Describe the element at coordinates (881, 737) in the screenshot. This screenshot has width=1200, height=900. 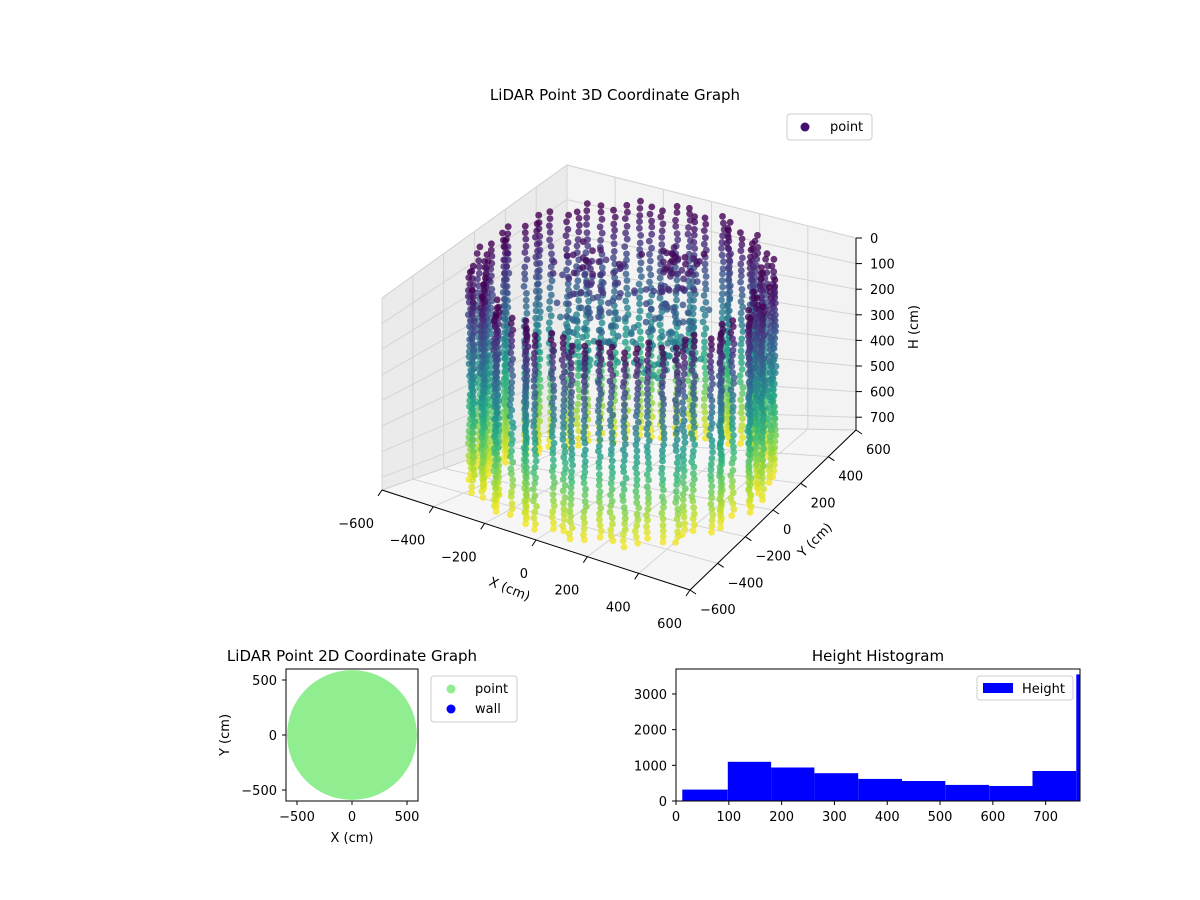
I see `histogram-bars` at that location.